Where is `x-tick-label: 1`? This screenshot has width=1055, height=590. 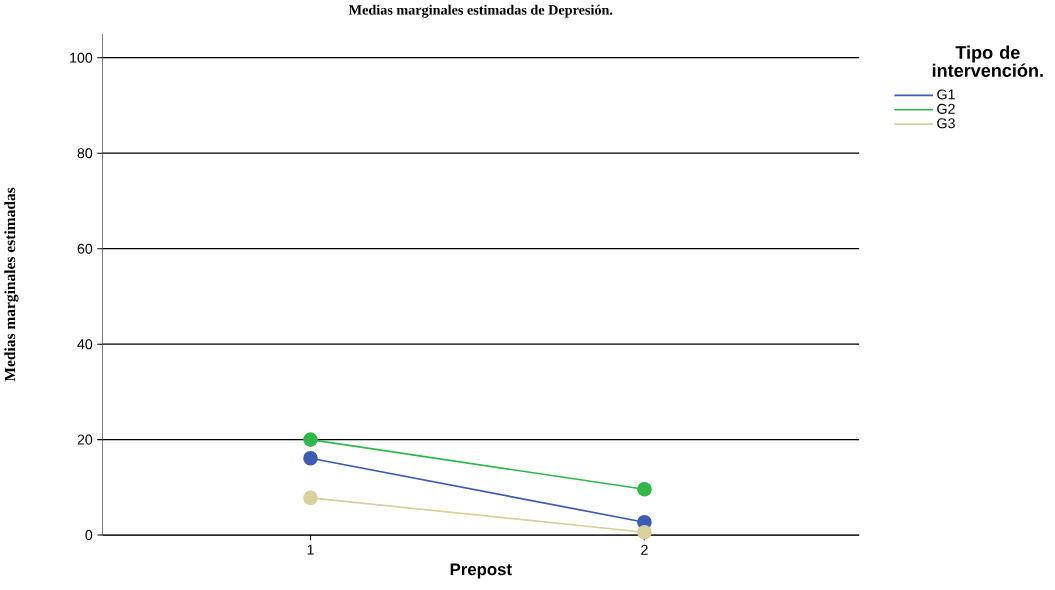
x-tick-label: 1 is located at coordinates (310, 549).